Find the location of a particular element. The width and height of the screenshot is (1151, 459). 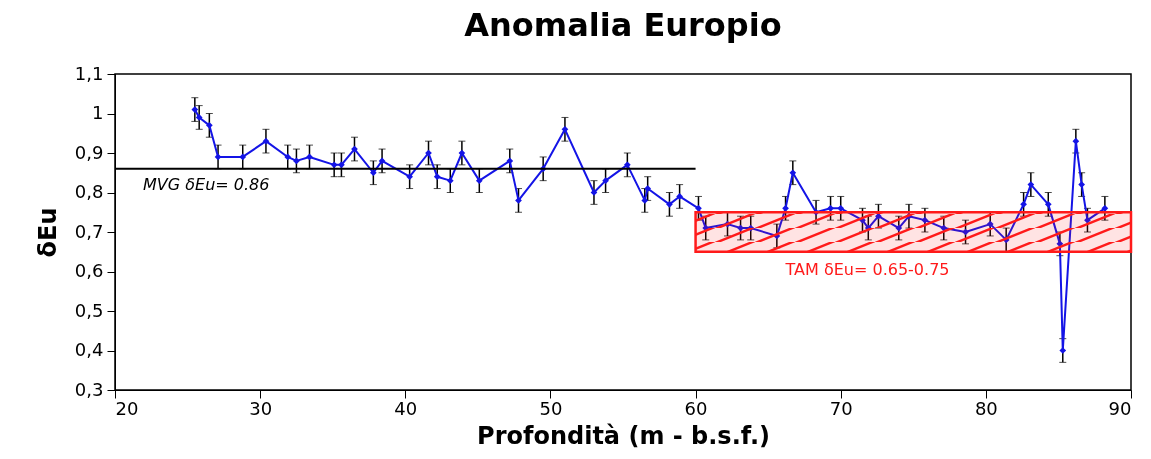

y-tick-label: 0,6 is located at coordinates (89, 270).